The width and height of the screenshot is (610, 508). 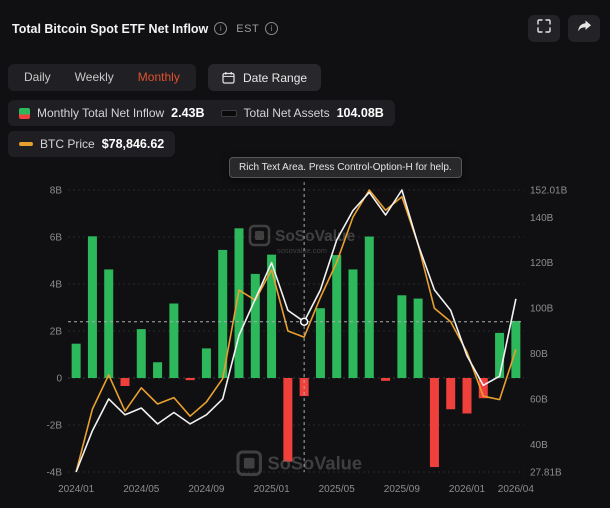 I want to click on svg-text: 0, so click(x=59, y=379).